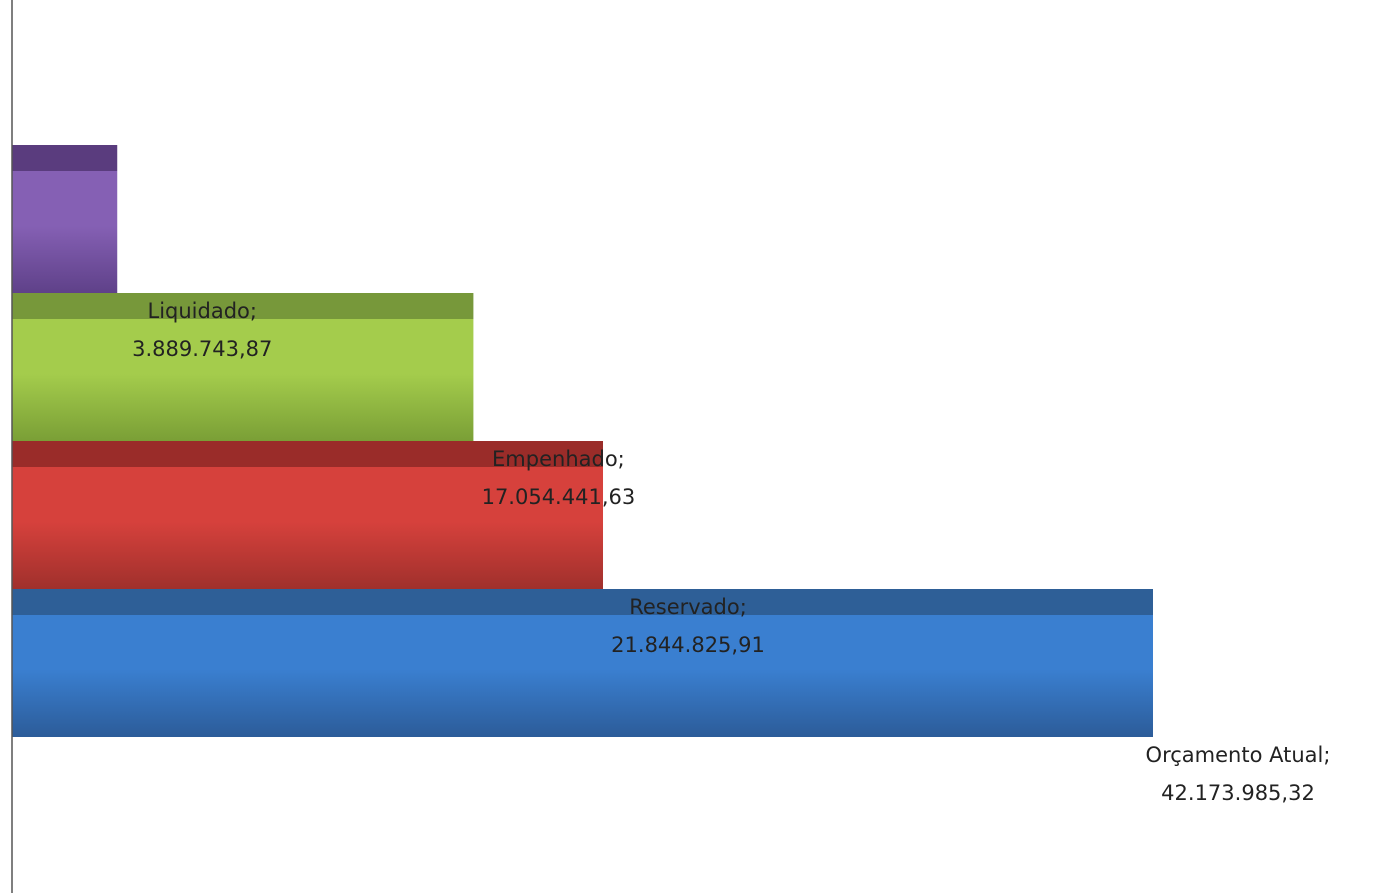 The height and width of the screenshot is (893, 1381). I want to click on data-label-name-orcamento-atual: Orçamento Atual;, so click(1238, 755).